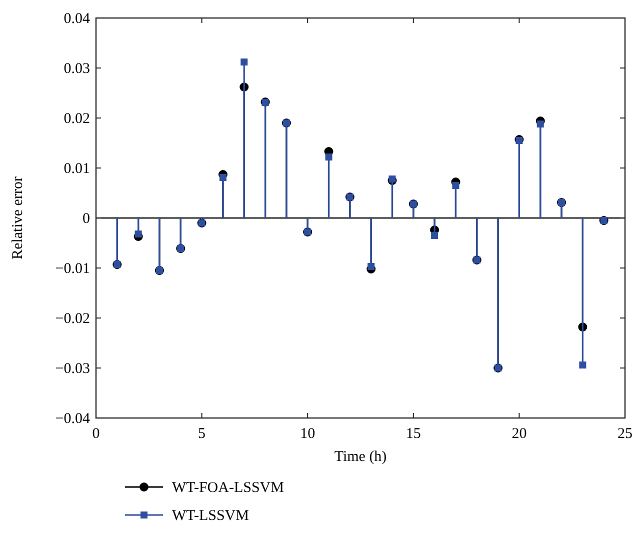 Image resolution: width=636 pixels, height=553 pixels. Describe the element at coordinates (360, 457) in the screenshot. I see `x-axis-title: Time (h)` at that location.